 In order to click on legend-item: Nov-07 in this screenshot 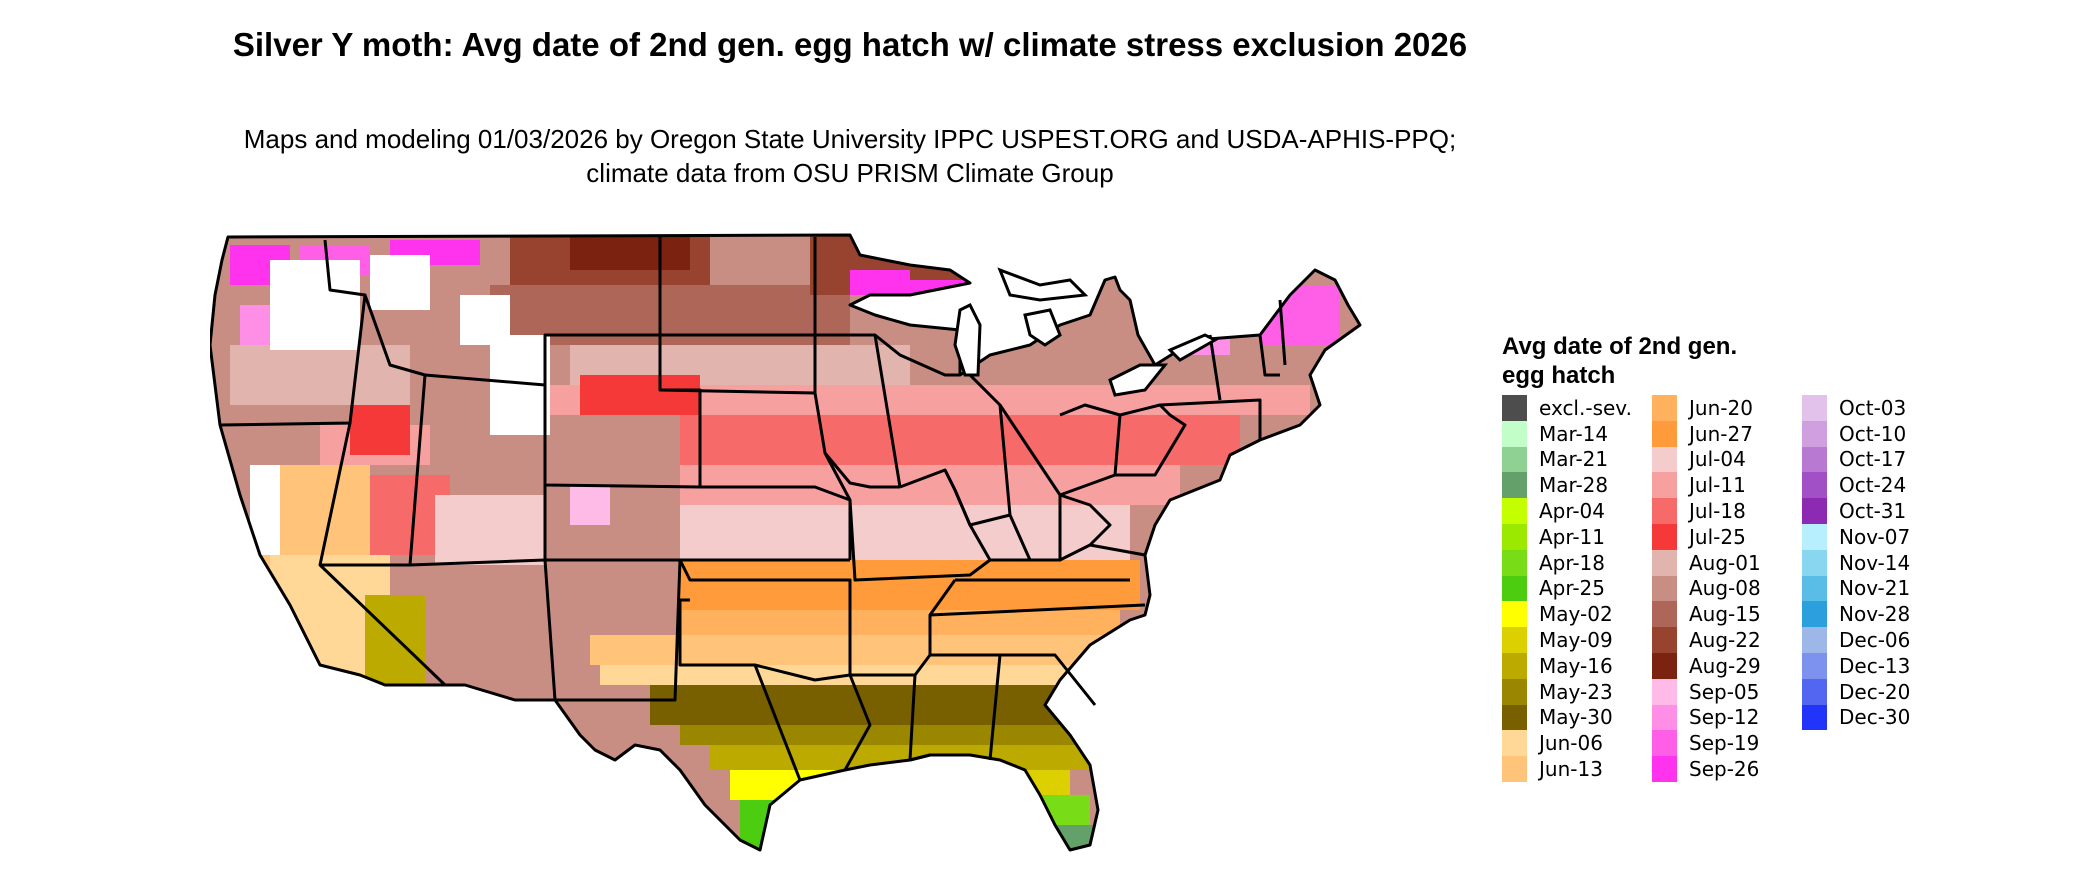, I will do `click(1877, 536)`.